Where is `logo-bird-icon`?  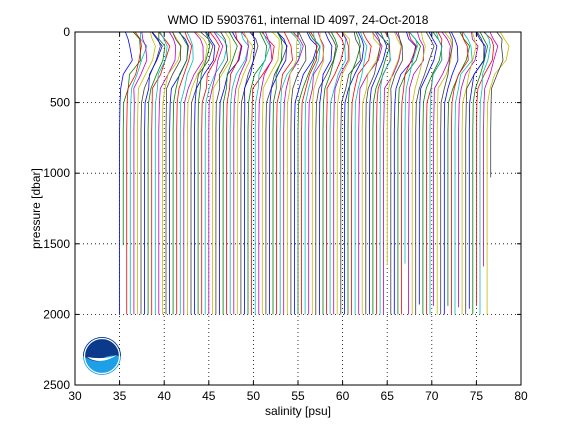
logo-bird-icon is located at coordinates (102, 358).